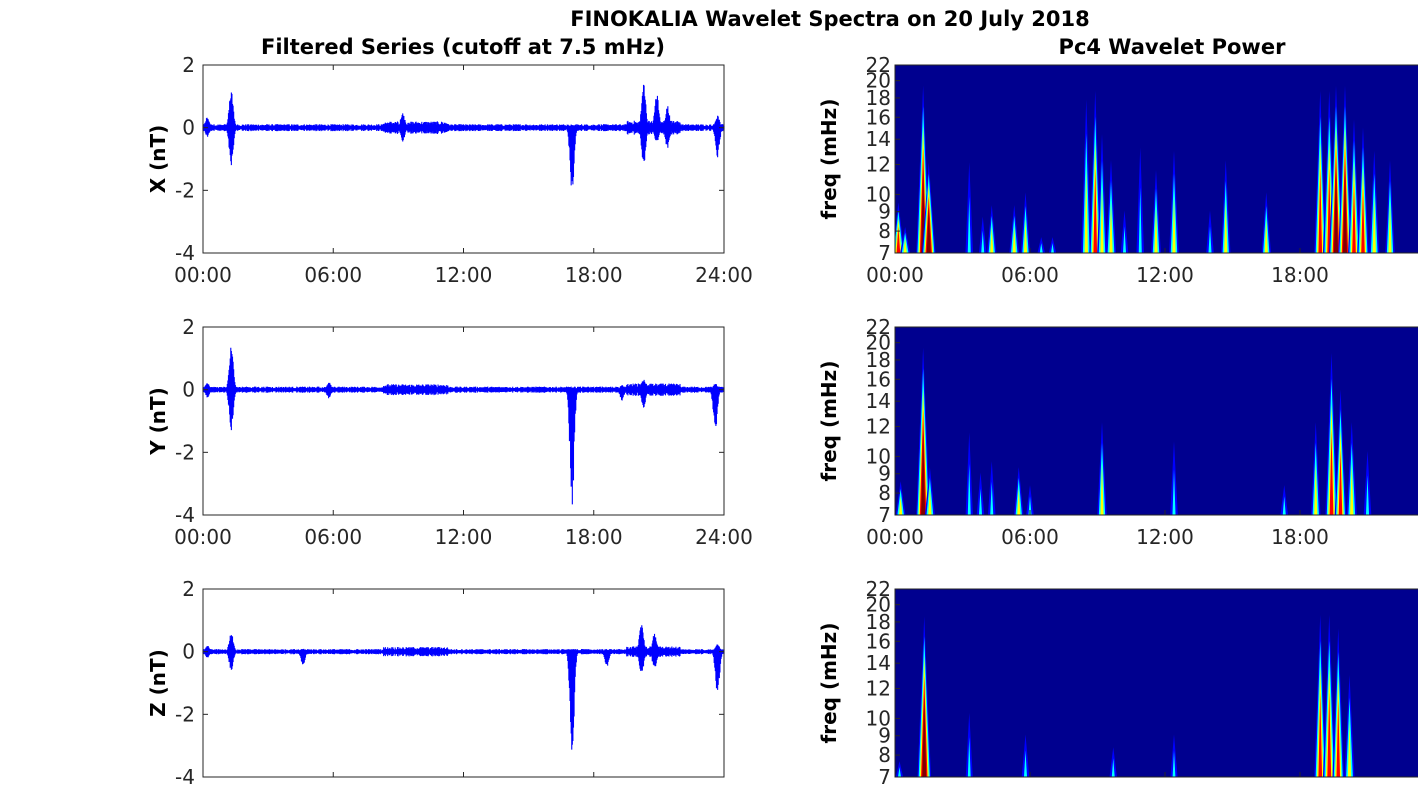  I want to click on series-panel-z, so click(463, 683).